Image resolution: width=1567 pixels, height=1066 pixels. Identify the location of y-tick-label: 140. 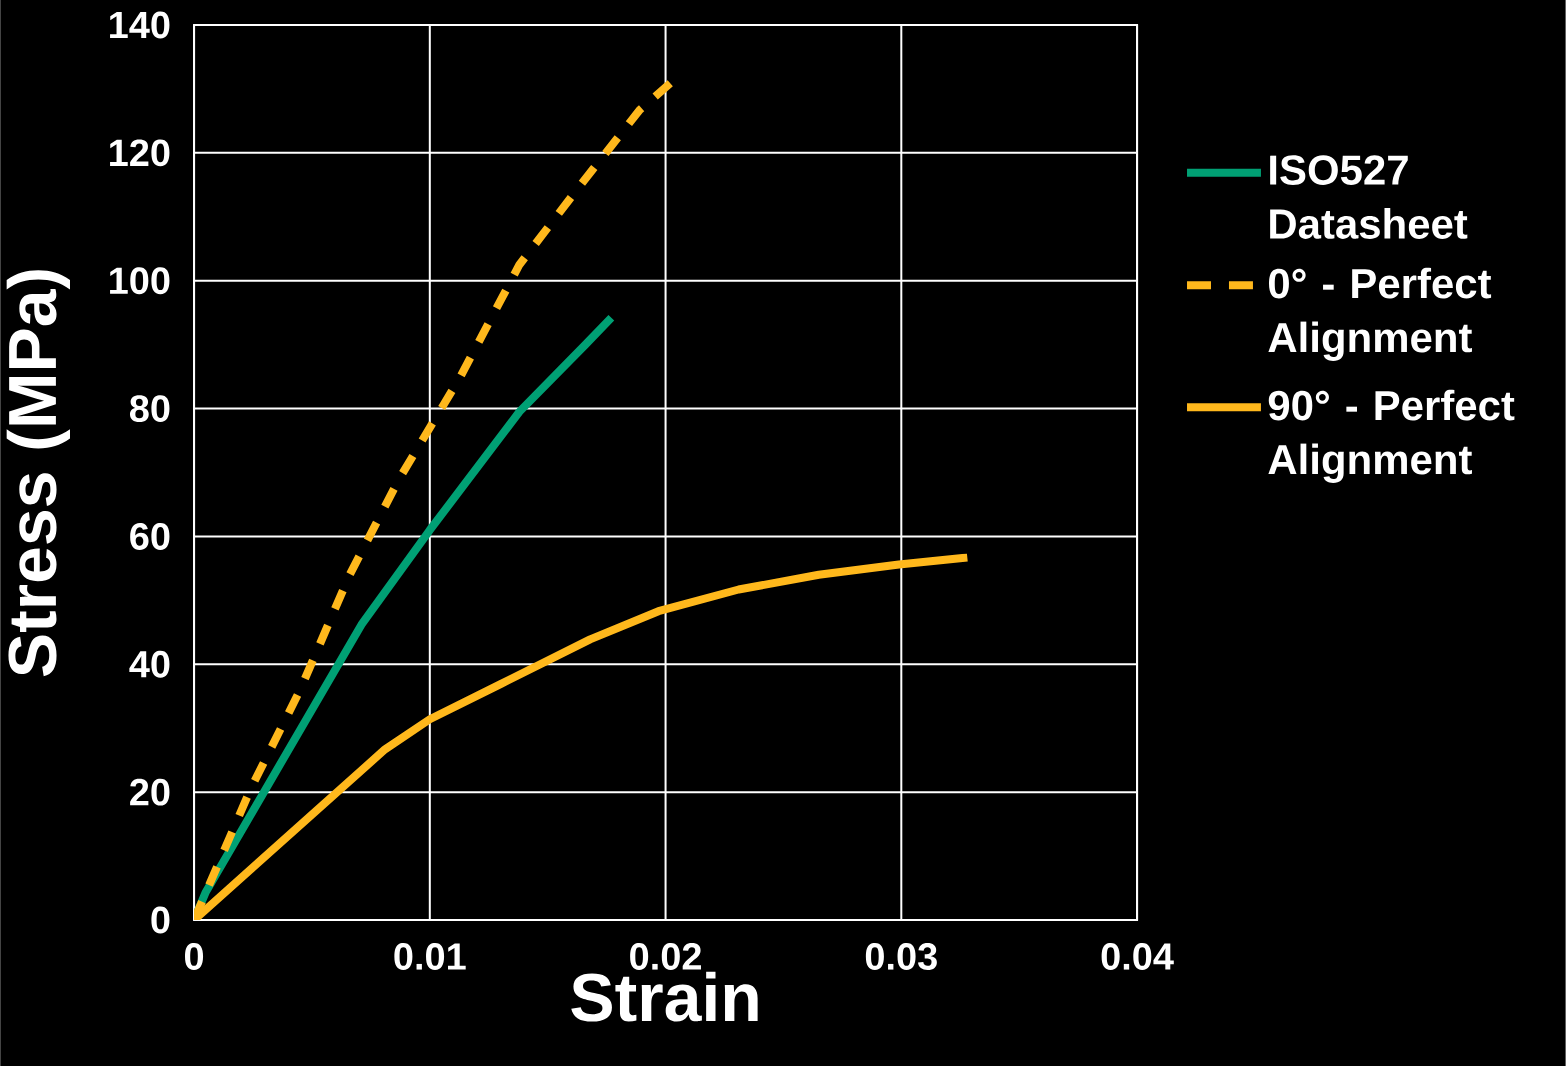
(140, 25).